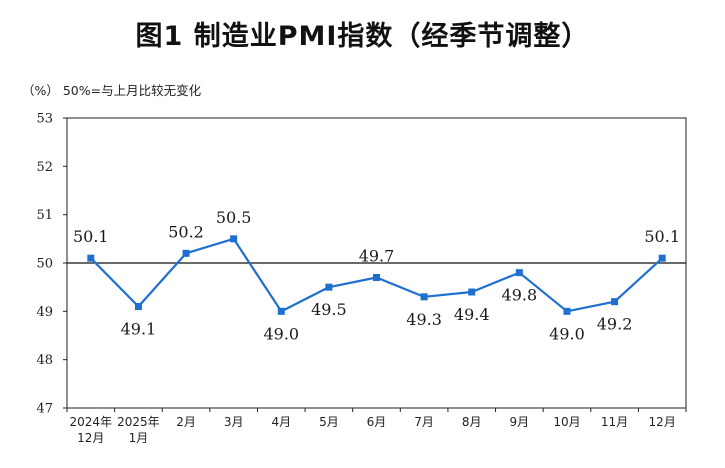 The height and width of the screenshot is (468, 725). What do you see at coordinates (362, 36) in the screenshot?
I see `chart-title: 图1 制造业PMI指数（经季节调整）` at bounding box center [362, 36].